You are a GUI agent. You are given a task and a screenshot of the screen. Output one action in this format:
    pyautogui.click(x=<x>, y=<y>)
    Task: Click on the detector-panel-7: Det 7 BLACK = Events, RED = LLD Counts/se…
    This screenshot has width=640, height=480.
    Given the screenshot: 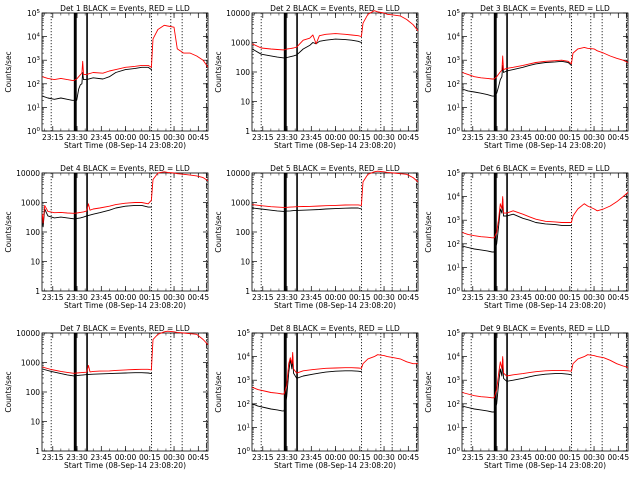 What is the action you would take?
    pyautogui.click(x=106, y=397)
    